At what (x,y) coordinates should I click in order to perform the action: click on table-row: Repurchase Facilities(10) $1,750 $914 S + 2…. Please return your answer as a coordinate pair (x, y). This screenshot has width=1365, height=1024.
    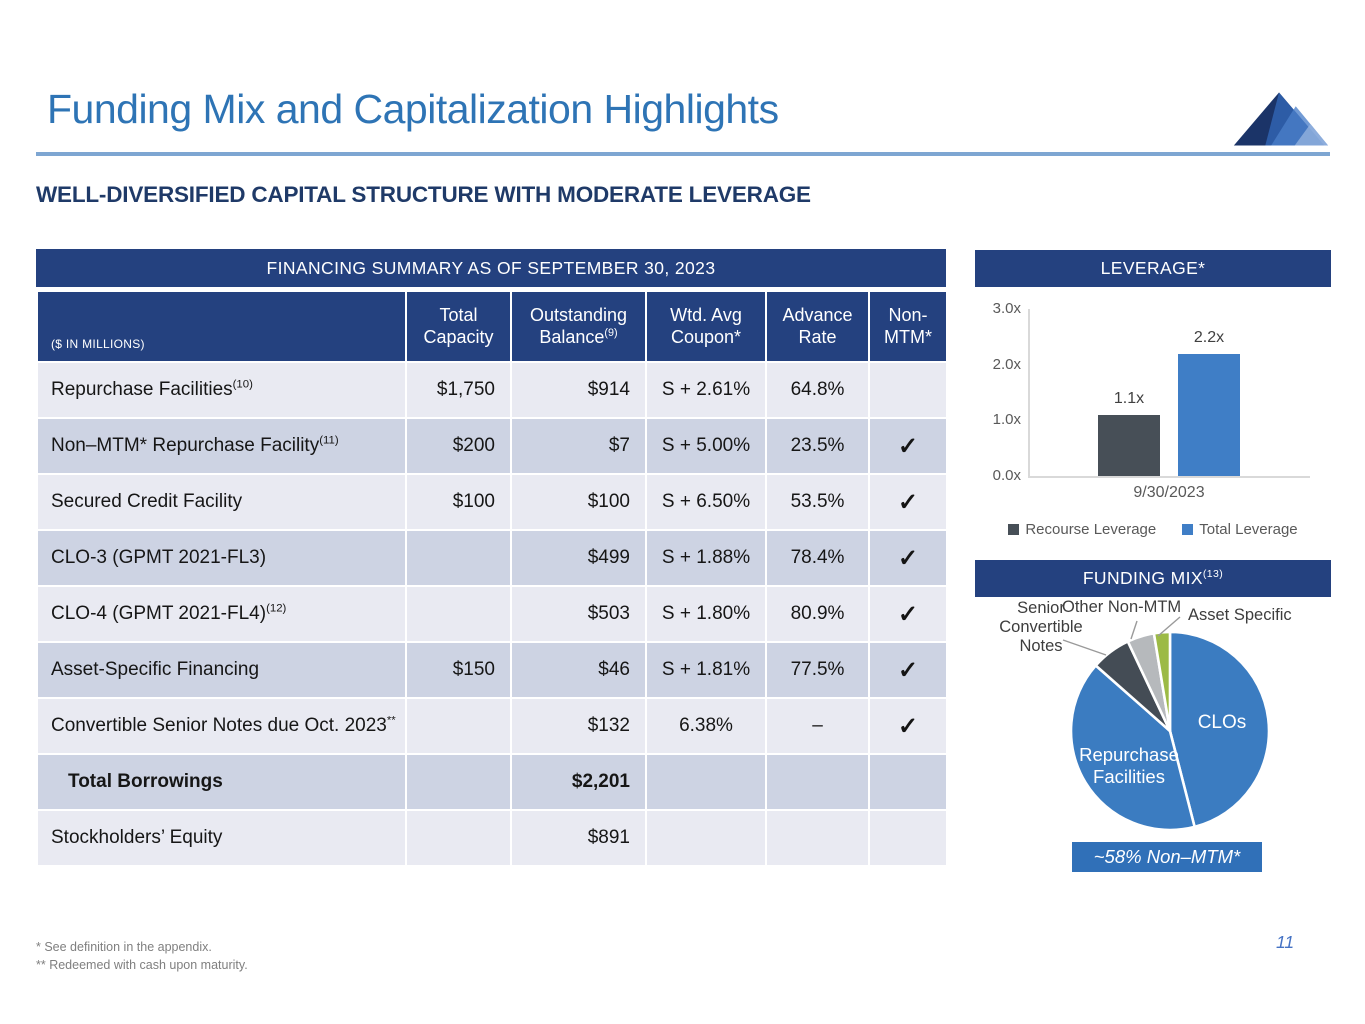
    Looking at the image, I should click on (492, 390).